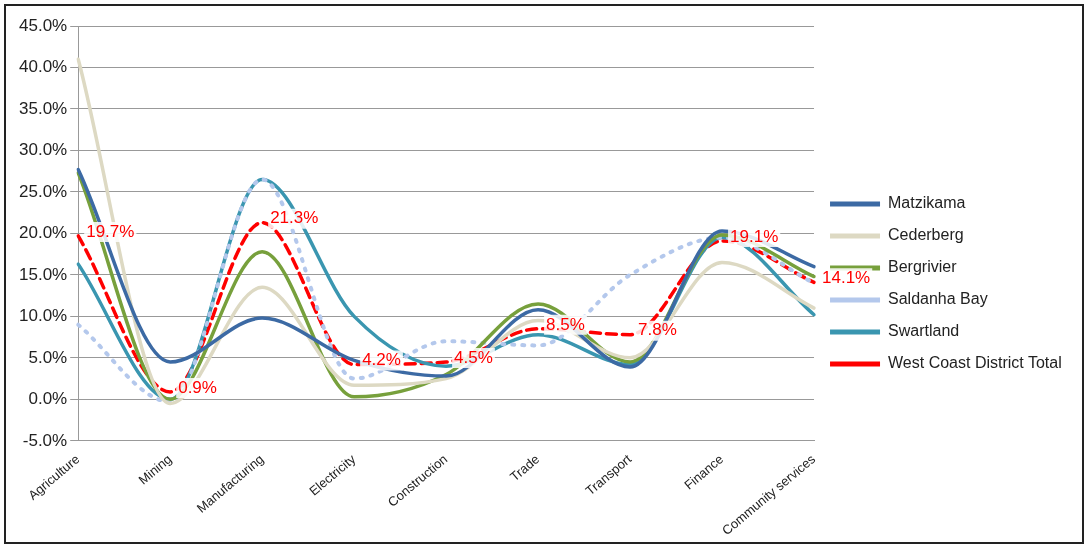  I want to click on y-tick-label: 45.0%, so click(43, 25).